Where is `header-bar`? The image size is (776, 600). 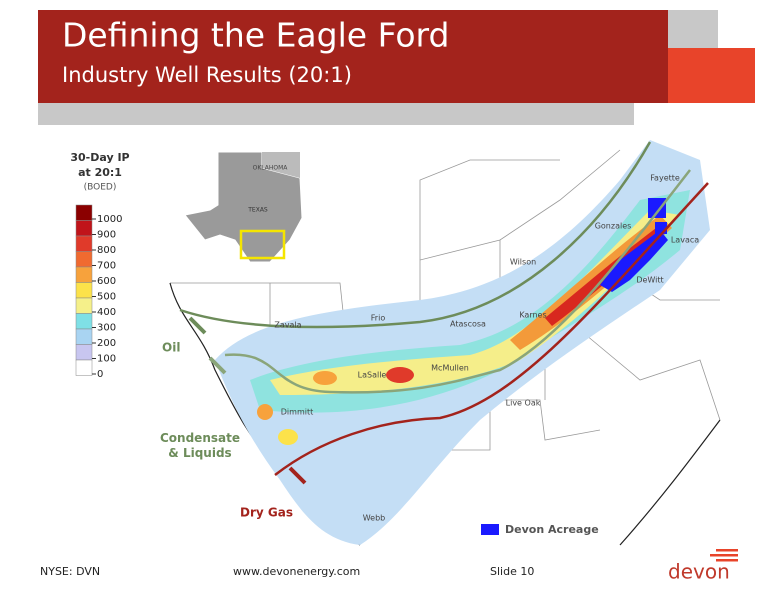
header-bar is located at coordinates (336, 114).